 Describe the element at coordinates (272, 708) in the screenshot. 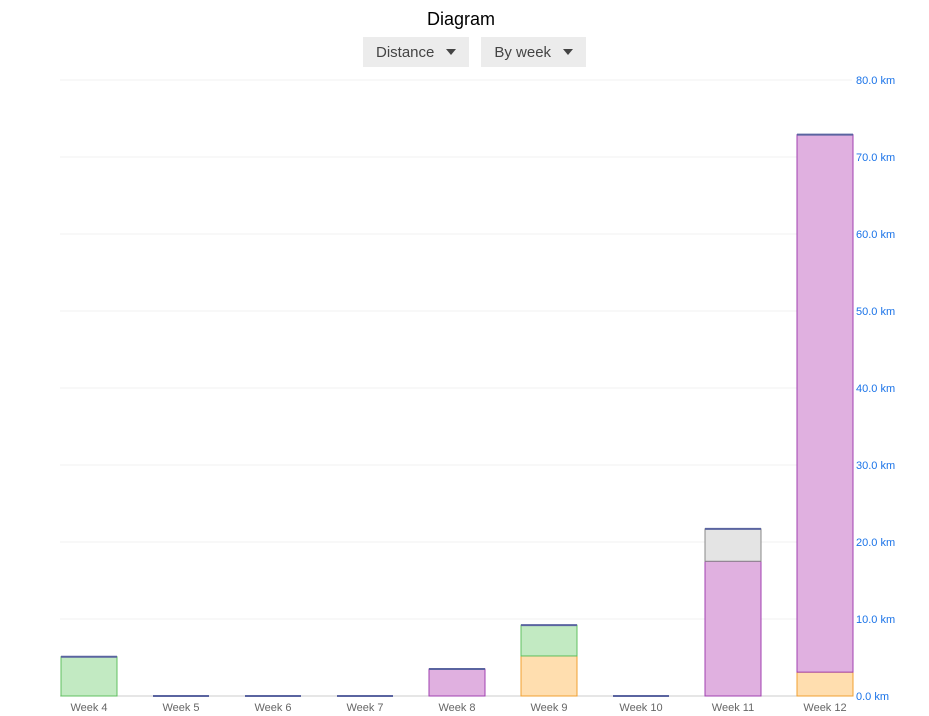

I see `x-tick-label: Week 6` at that location.